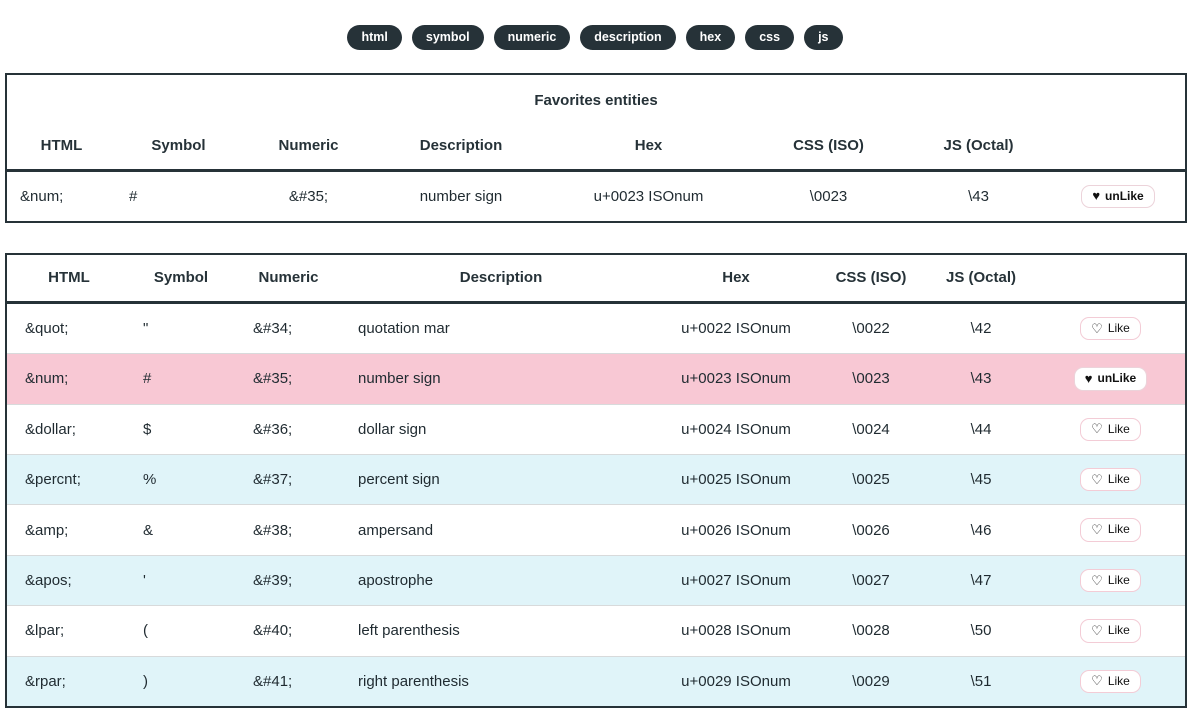  I want to click on cell-numeric: &#37;, so click(288, 479).